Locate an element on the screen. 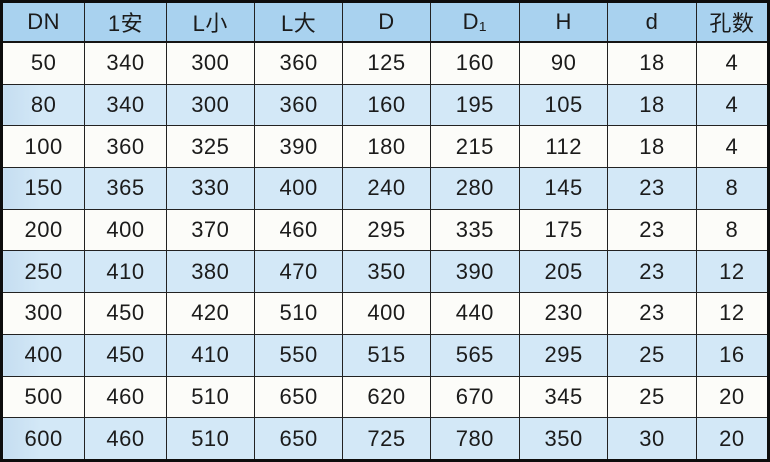  cell: 295 is located at coordinates (386, 230).